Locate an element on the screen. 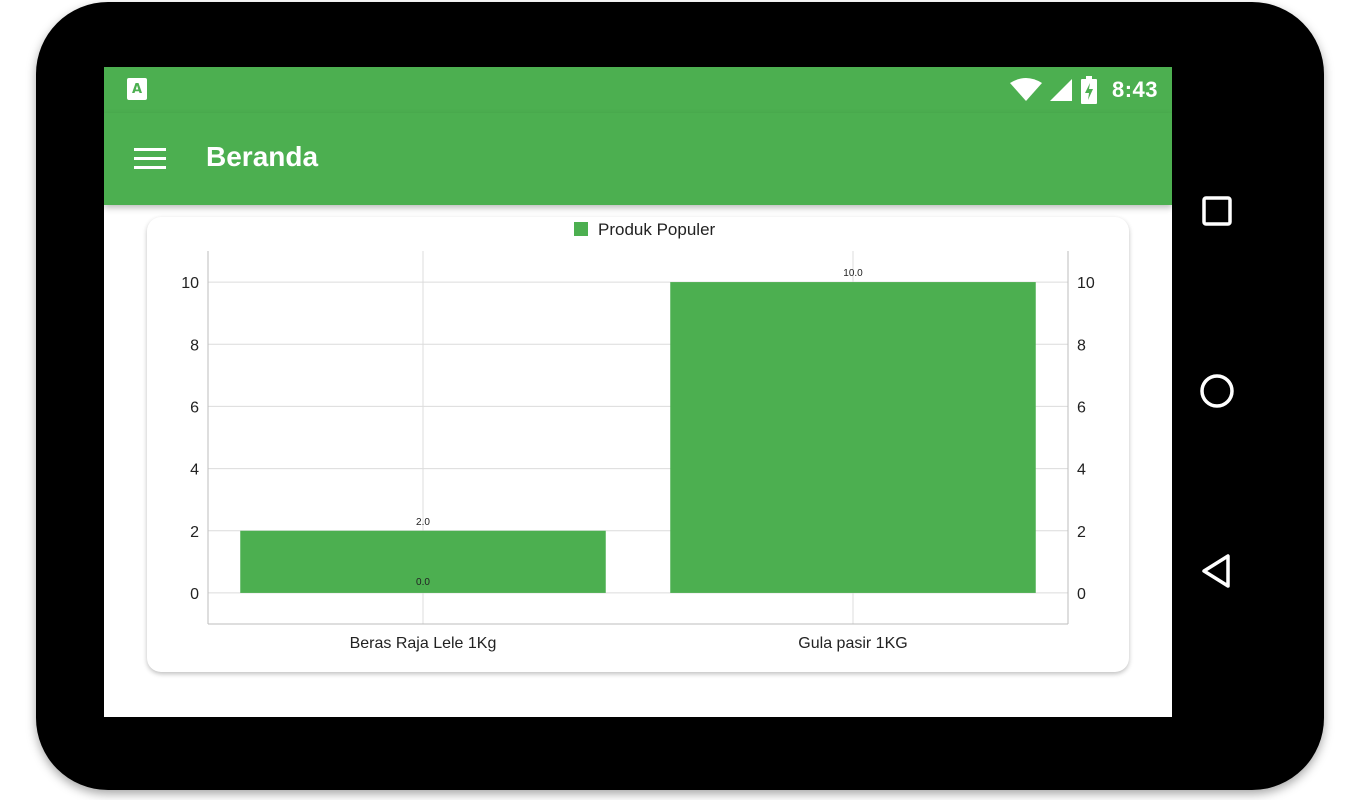  recent-apps-button is located at coordinates (1217, 211).